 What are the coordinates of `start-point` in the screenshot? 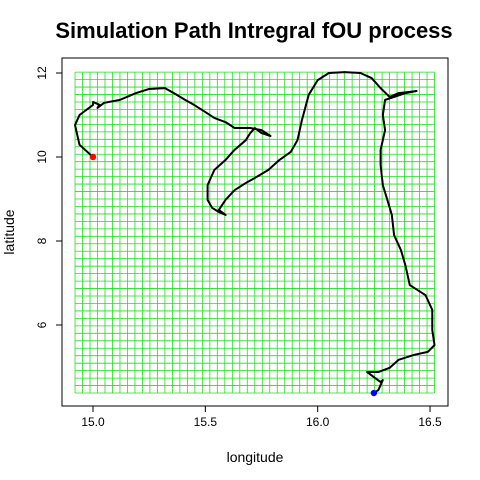 It's located at (93, 157).